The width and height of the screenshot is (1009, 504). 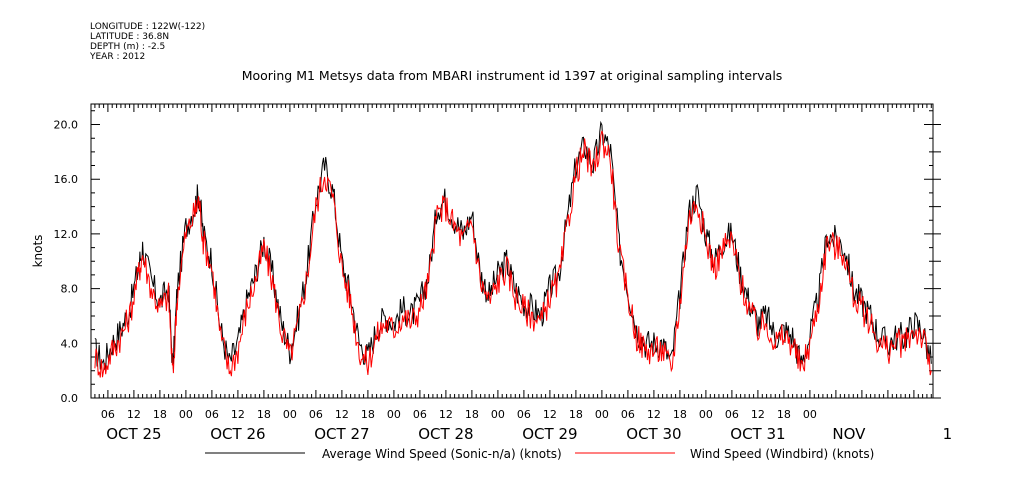 I want to click on latitude-label: LATITUDE : 36.8N, so click(x=130, y=37).